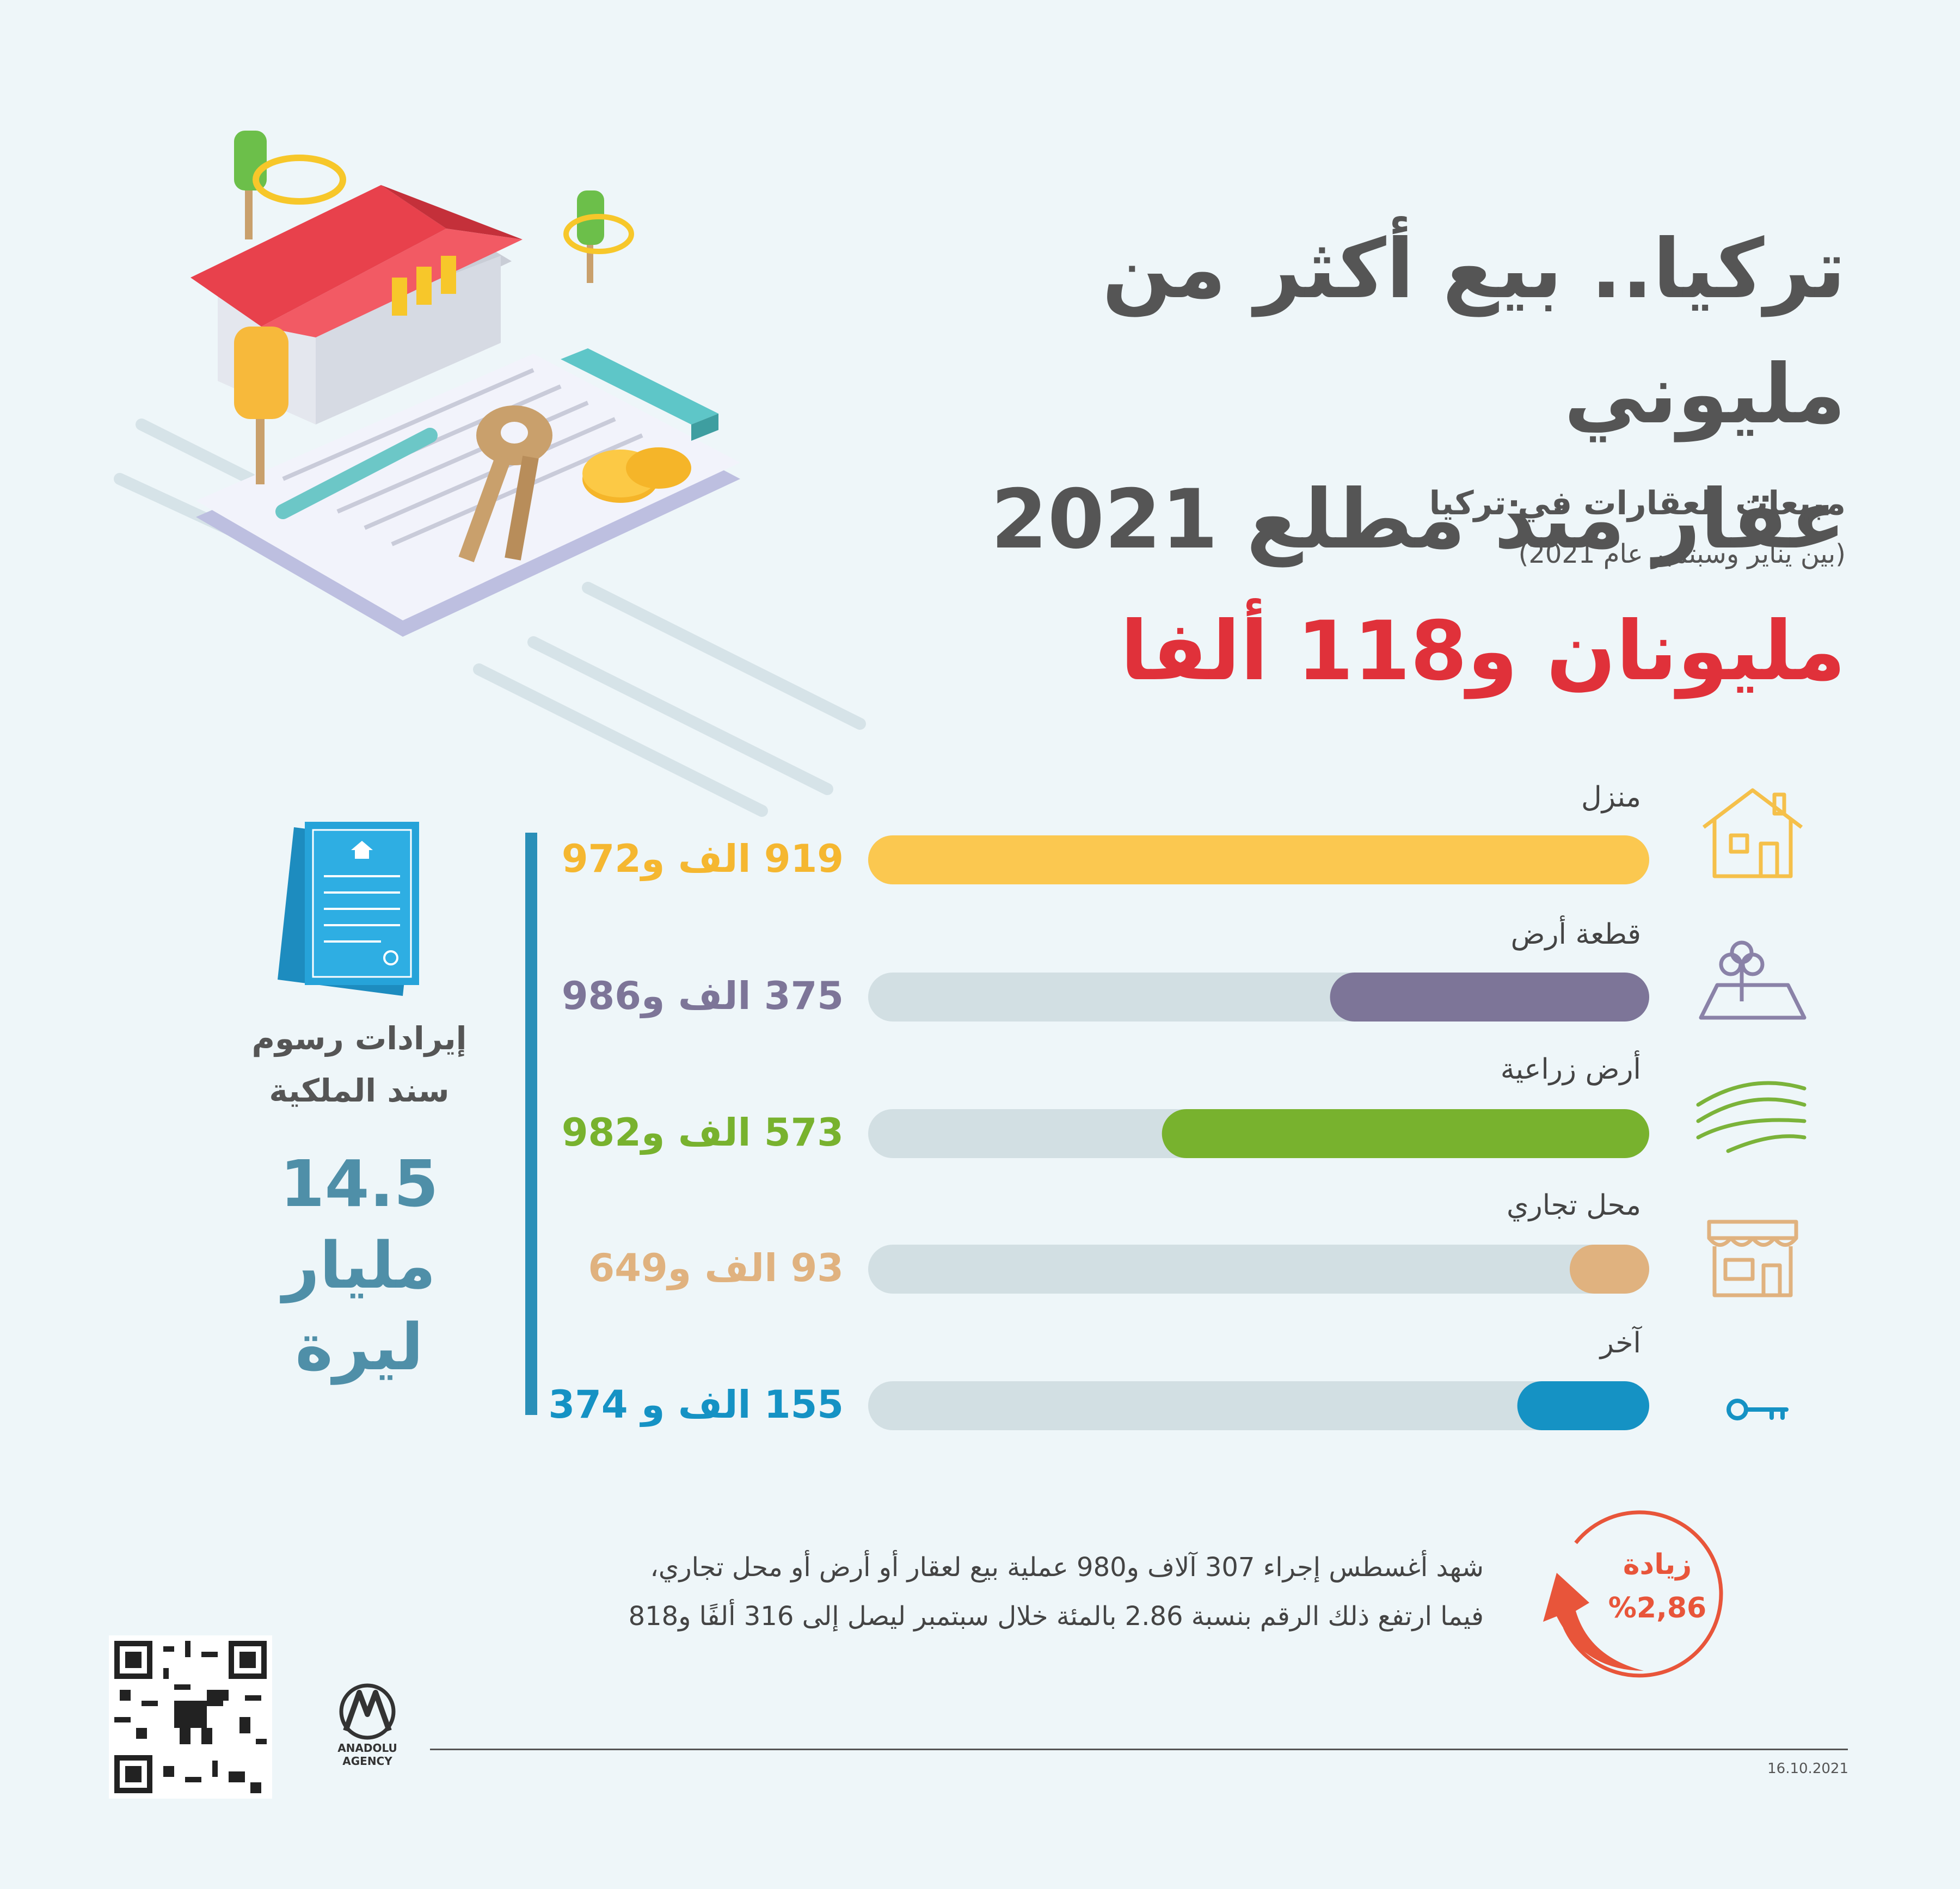 This screenshot has height=1889, width=1960. Describe the element at coordinates (1574, 1205) in the screenshot. I see `category-label: محل تجاري` at that location.